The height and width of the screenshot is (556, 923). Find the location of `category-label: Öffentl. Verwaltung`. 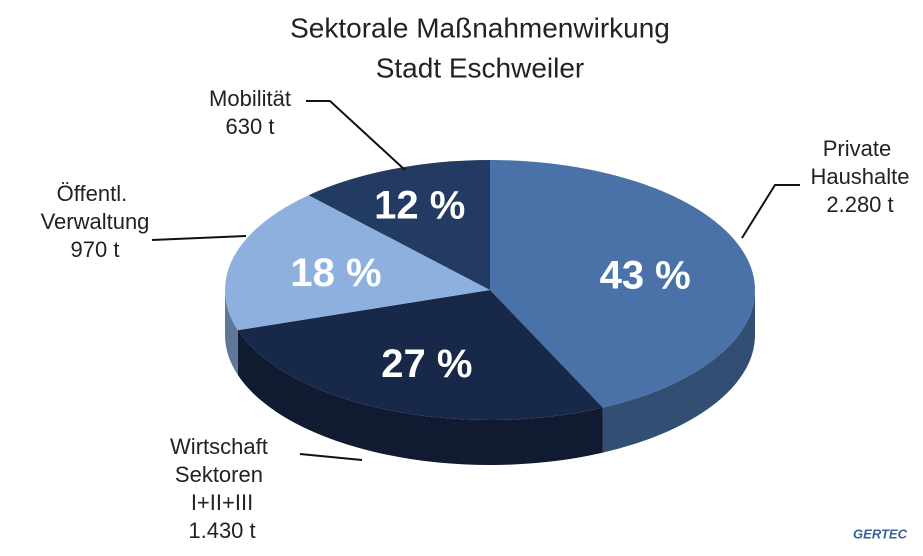

category-label: Öffentl. Verwaltung is located at coordinates (95, 207).